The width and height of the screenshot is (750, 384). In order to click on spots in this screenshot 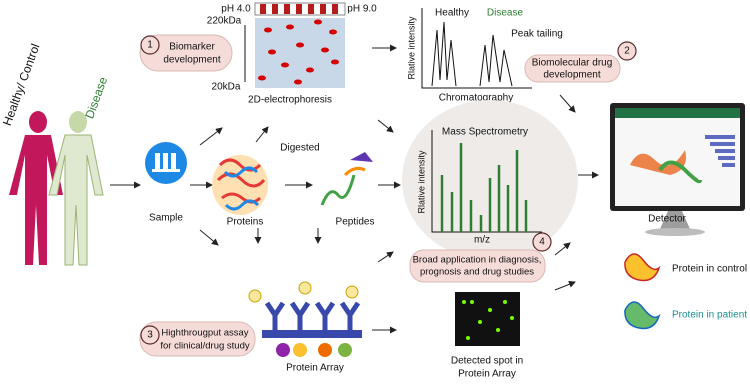, I will do `click(488, 320)`.